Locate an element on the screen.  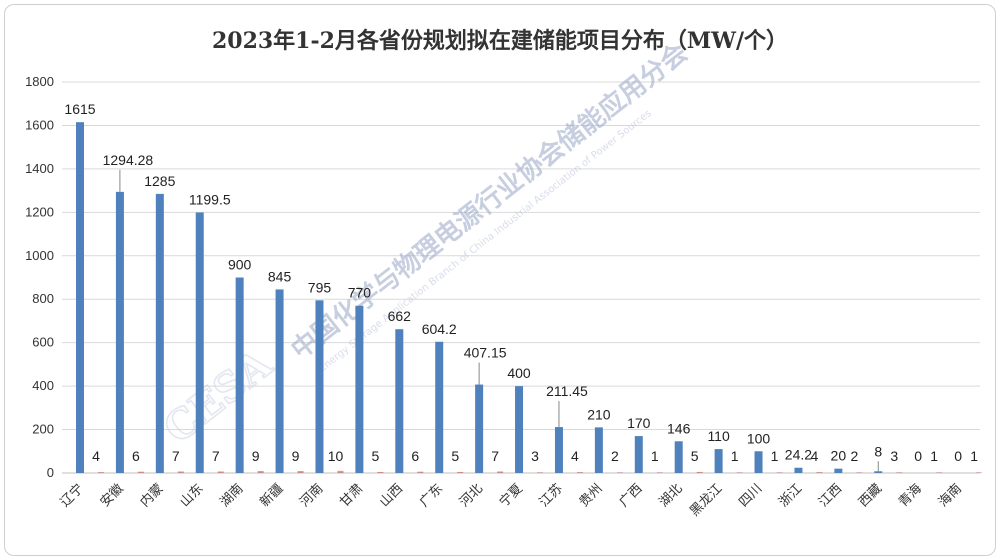
value-label-capacity: 210 is located at coordinates (599, 414).